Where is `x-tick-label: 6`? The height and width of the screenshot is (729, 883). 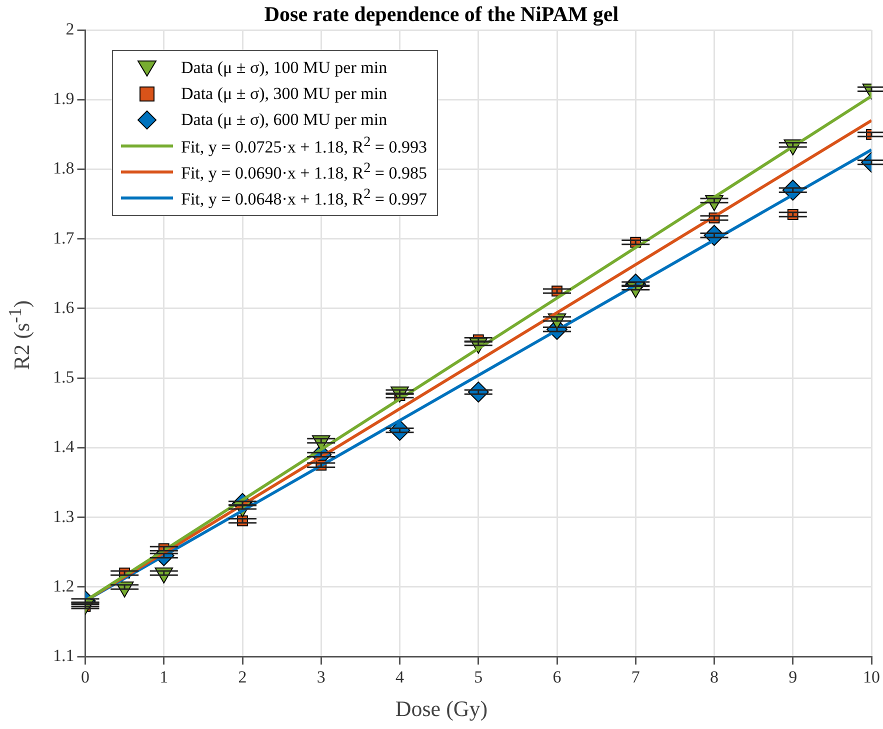 x-tick-label: 6 is located at coordinates (557, 676).